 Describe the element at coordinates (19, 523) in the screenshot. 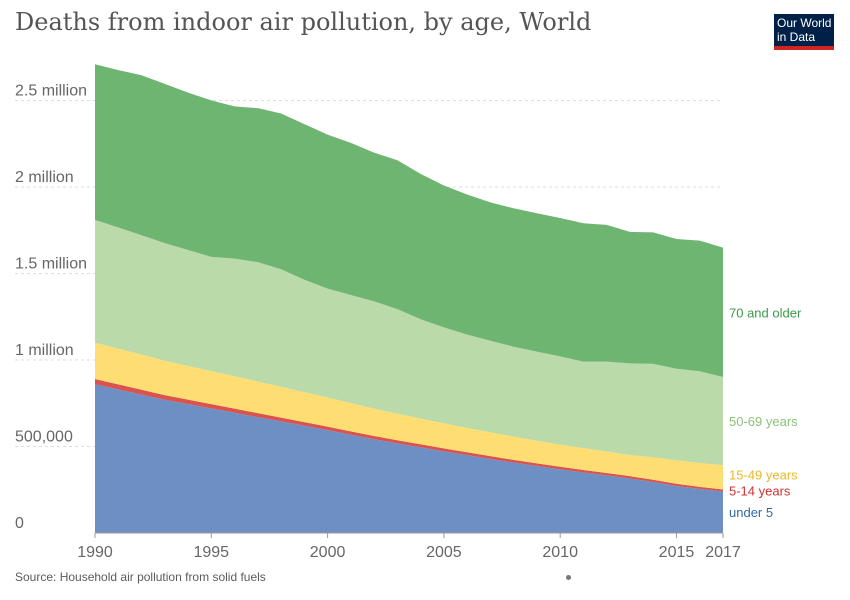

I see `y-tick-label-0: 0` at that location.